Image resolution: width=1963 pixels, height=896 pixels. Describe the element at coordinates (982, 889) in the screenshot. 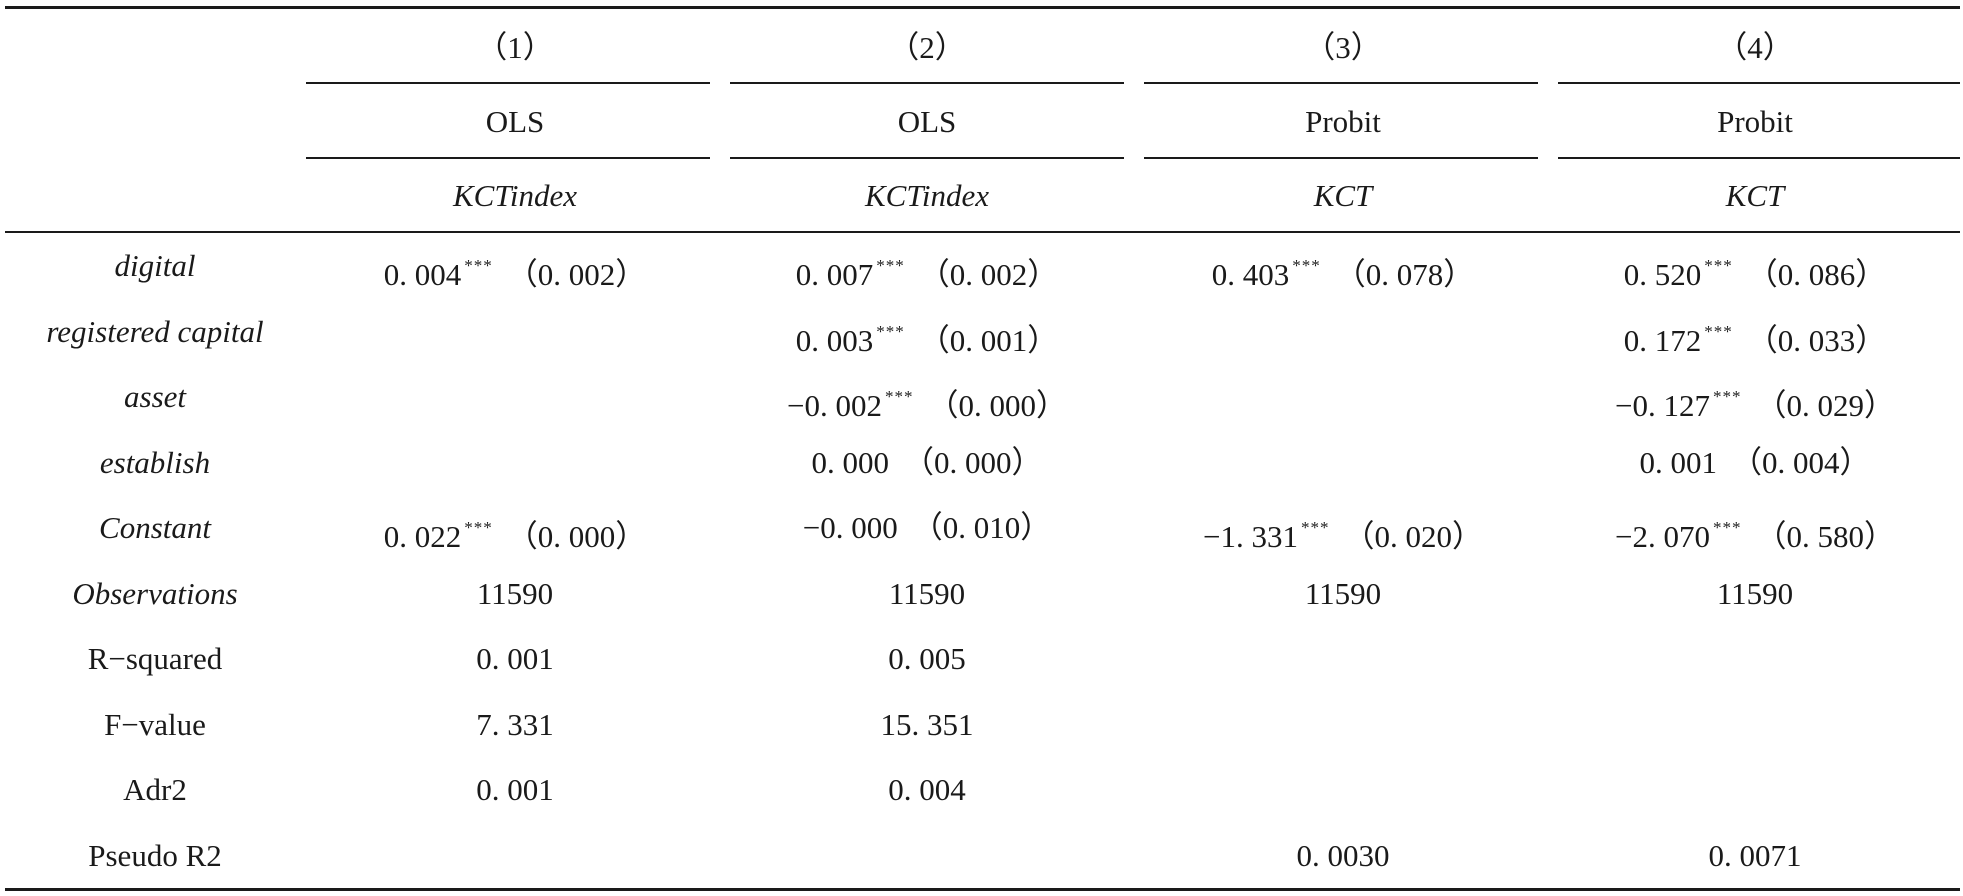

I see `bottom-rule` at that location.